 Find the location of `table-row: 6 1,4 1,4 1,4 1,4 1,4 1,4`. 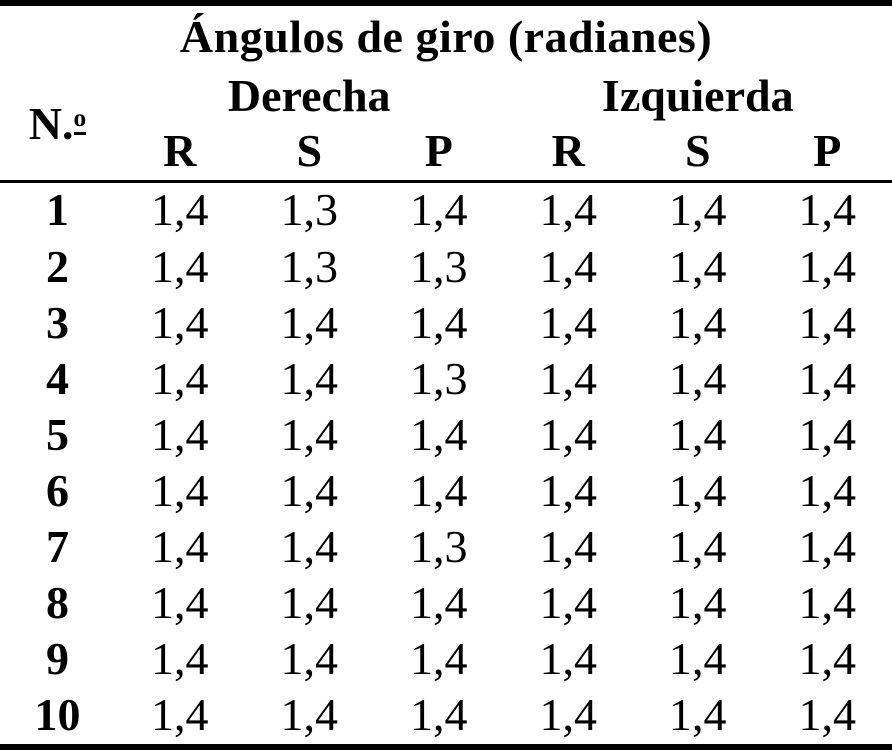

table-row: 6 1,4 1,4 1,4 1,4 1,4 1,4 is located at coordinates (446, 491).